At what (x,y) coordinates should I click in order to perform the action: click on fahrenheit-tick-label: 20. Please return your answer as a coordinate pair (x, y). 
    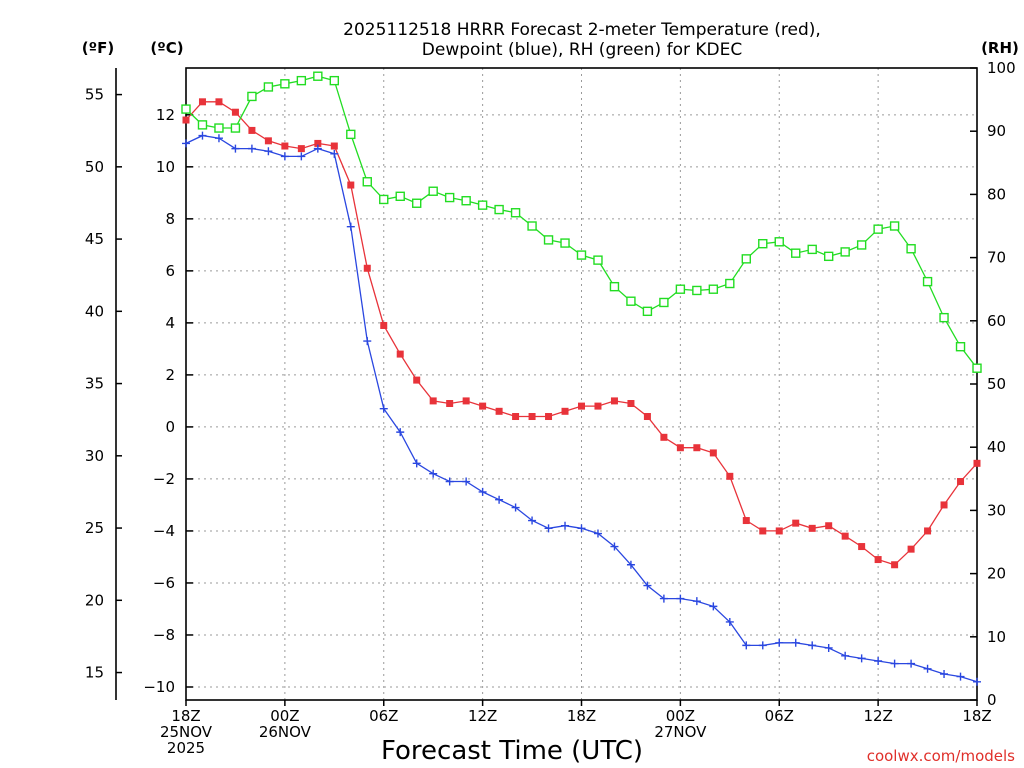
    Looking at the image, I should click on (94, 600).